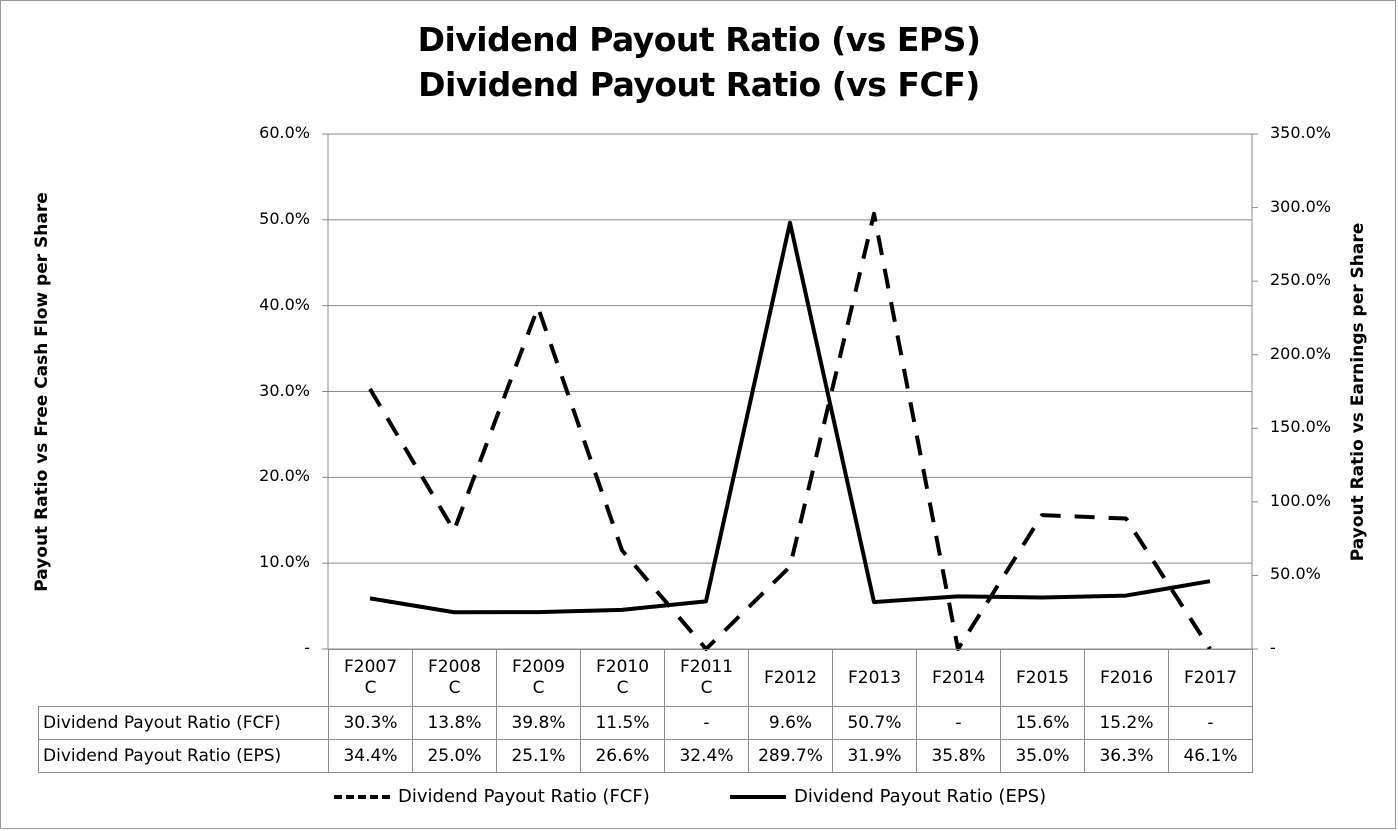 This screenshot has height=831, width=1398. I want to click on table-row-label: Dividend Payout Ratio (FCF), so click(183, 723).